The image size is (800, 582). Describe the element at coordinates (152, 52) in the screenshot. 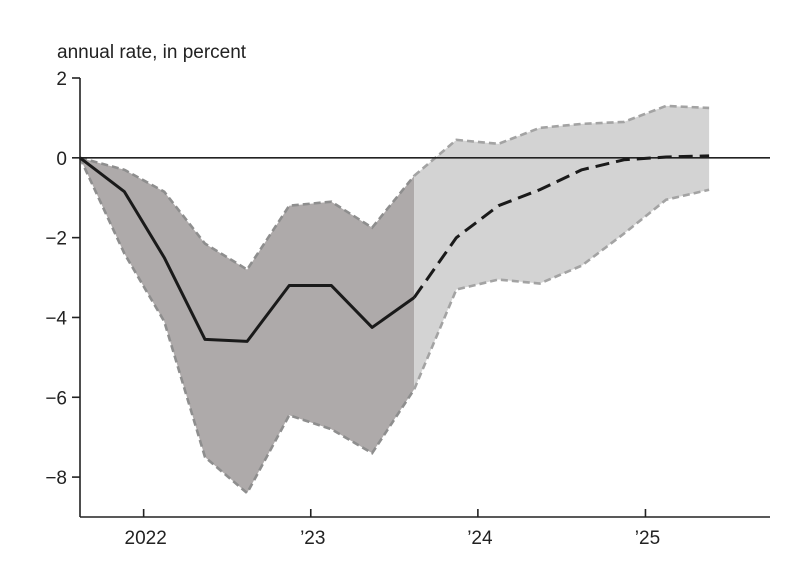

I see `y-axis-title: annual rate, in percent` at that location.